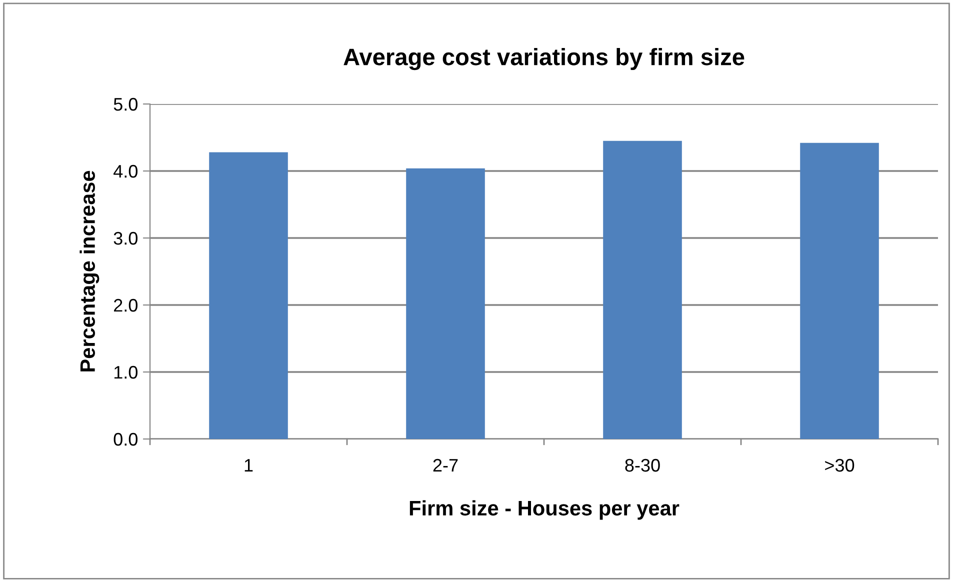 This screenshot has height=581, width=953. What do you see at coordinates (642, 465) in the screenshot?
I see `x-tick-label: 8-30` at bounding box center [642, 465].